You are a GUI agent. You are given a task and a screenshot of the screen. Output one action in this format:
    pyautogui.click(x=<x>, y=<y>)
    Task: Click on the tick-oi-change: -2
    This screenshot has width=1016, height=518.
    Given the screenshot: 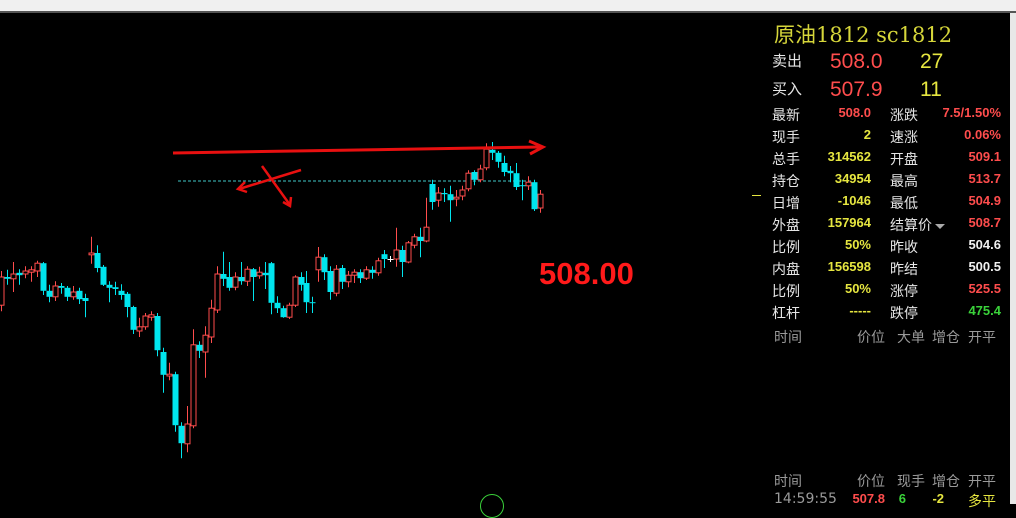 What is the action you would take?
    pyautogui.click(x=938, y=498)
    